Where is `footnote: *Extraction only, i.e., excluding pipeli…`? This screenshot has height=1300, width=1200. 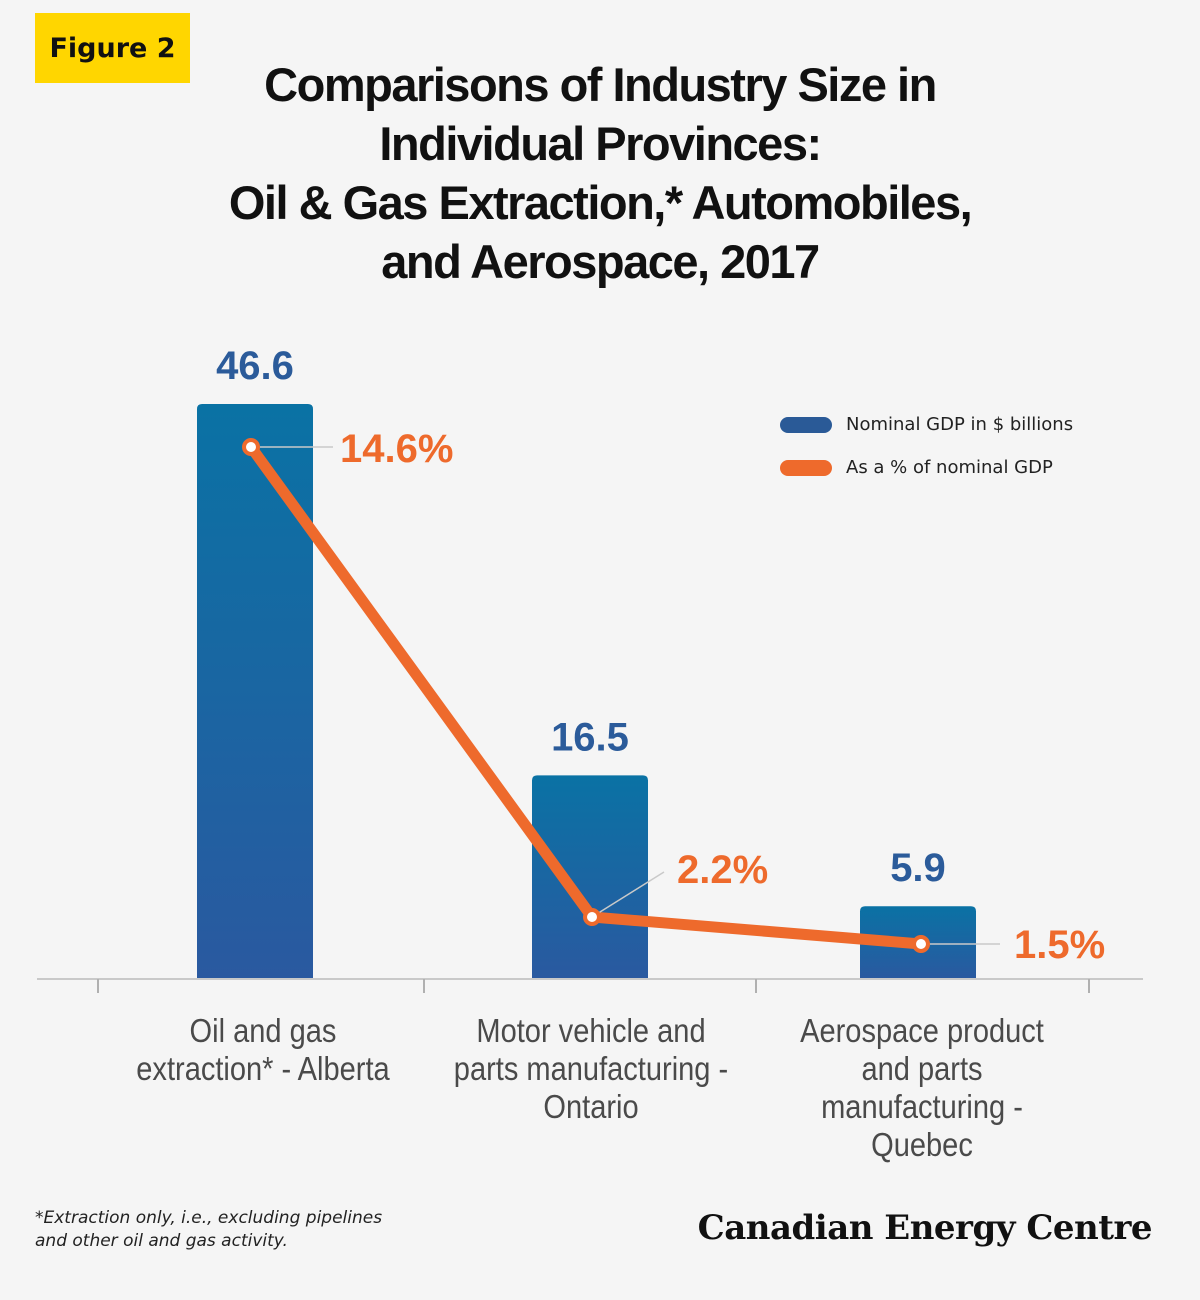
footnote: *Extraction only, i.e., excluding pipeli… is located at coordinates (208, 1230).